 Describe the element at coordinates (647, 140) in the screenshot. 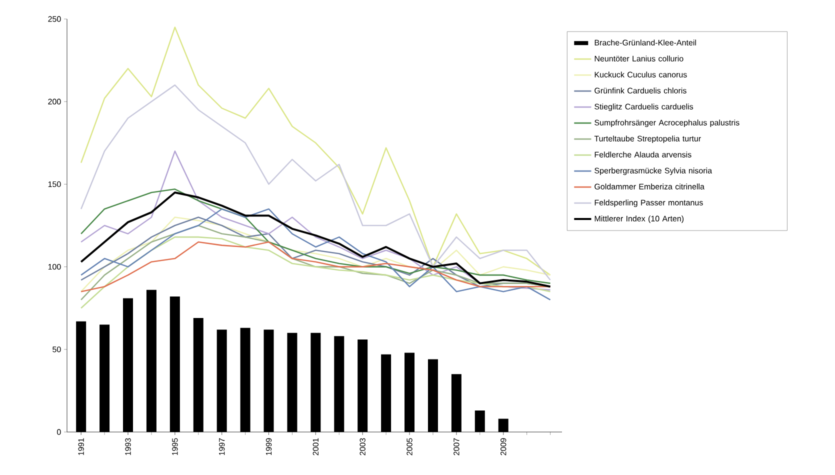

I see `legend-label: Turteltaube Streptopelia turtur` at that location.